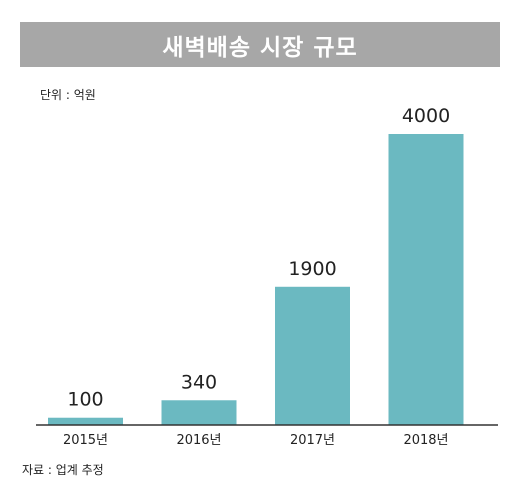 This screenshot has height=493, width=520. I want to click on bar-value-label-2: 1900, so click(312, 269).